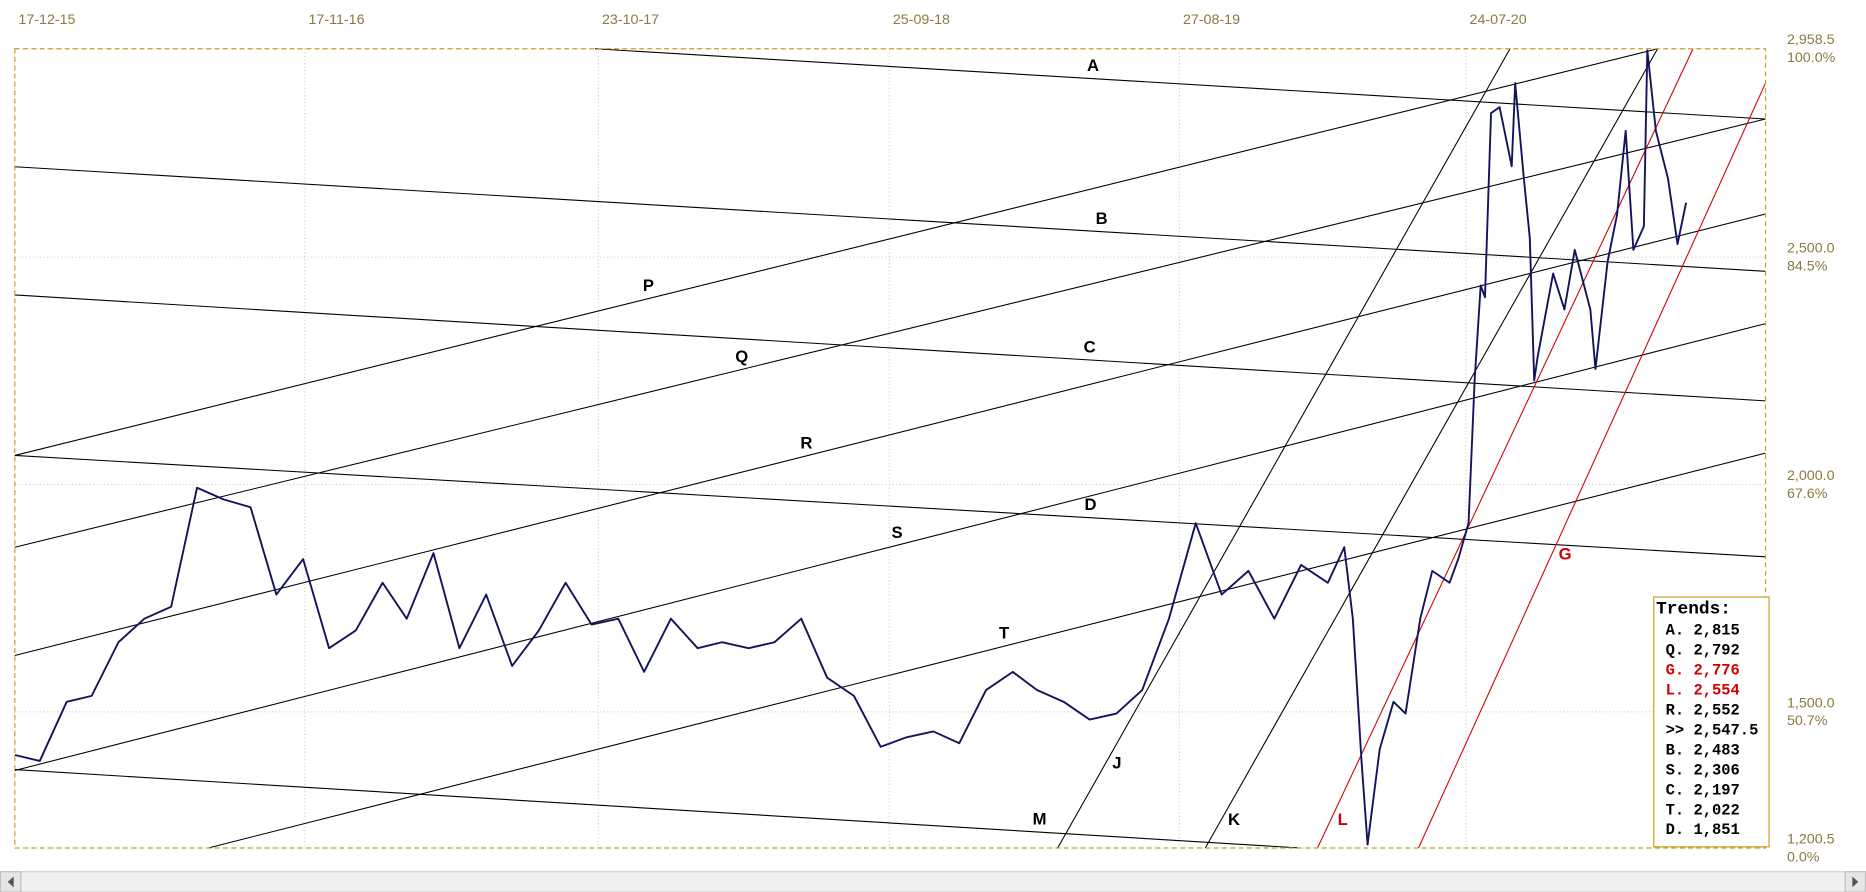 This screenshot has height=892, width=1866. Describe the element at coordinates (1703, 830) in the screenshot. I see `trend-row: D. 1,851` at that location.